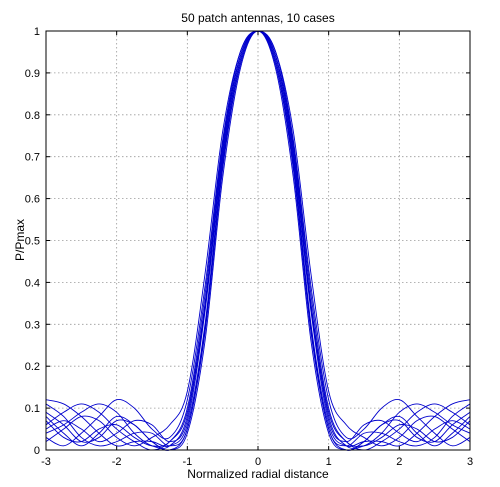  I want to click on x-tick-label: -1, so click(187, 462).